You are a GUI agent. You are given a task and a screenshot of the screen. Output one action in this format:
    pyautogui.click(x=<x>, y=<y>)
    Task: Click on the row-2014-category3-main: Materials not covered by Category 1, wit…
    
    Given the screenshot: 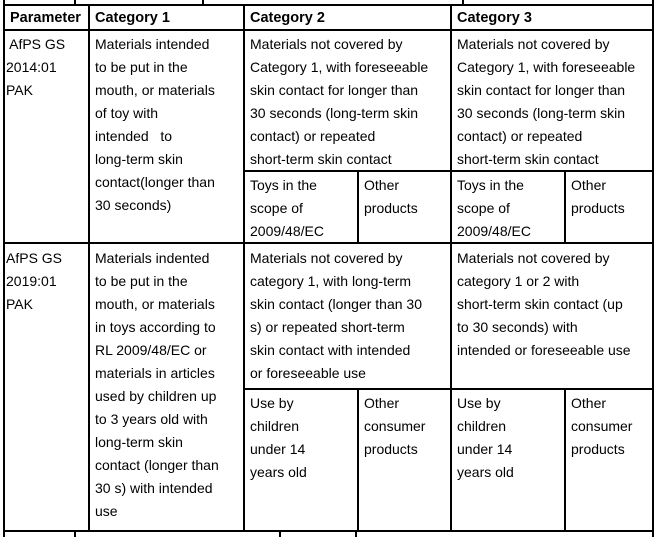 What is the action you would take?
    pyautogui.click(x=546, y=101)
    